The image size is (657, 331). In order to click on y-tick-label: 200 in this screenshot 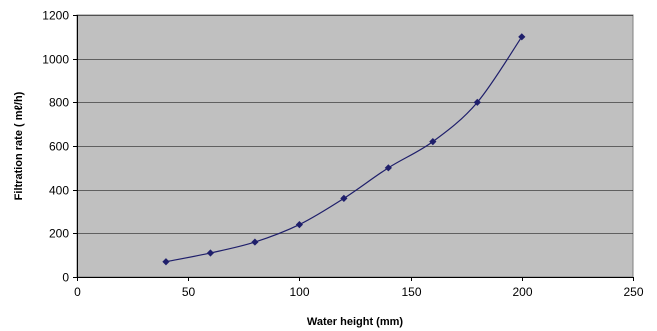, I will do `click(59, 234)`.